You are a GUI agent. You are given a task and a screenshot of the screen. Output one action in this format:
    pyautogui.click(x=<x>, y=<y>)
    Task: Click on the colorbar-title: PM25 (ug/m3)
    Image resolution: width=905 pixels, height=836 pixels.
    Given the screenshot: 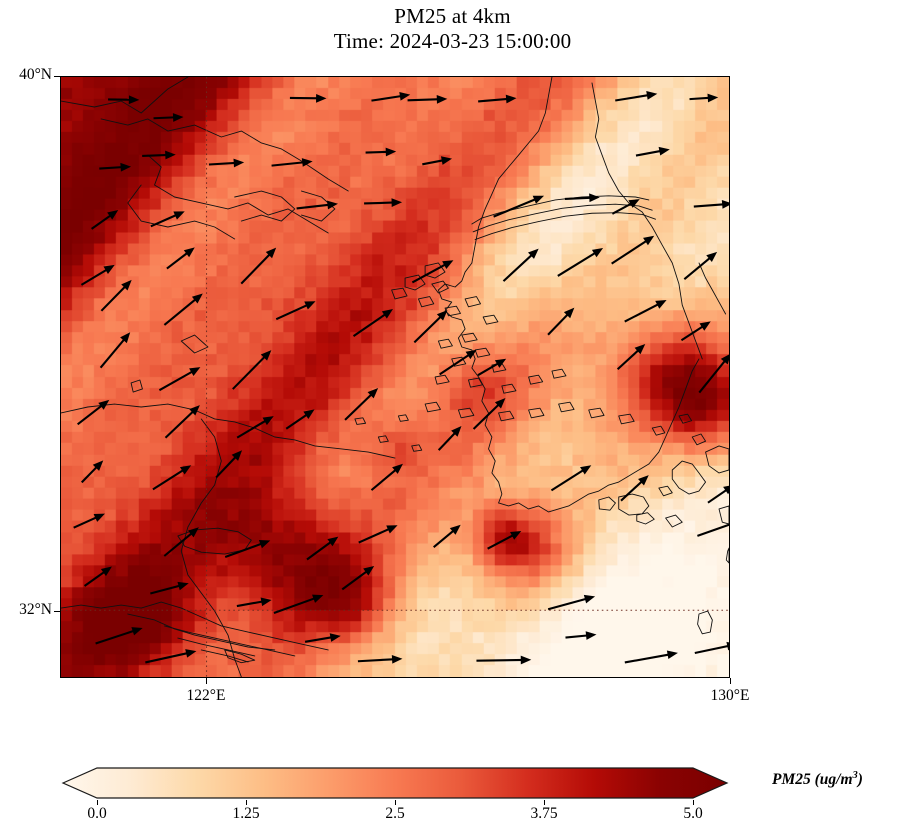 What is the action you would take?
    pyautogui.click(x=817, y=779)
    